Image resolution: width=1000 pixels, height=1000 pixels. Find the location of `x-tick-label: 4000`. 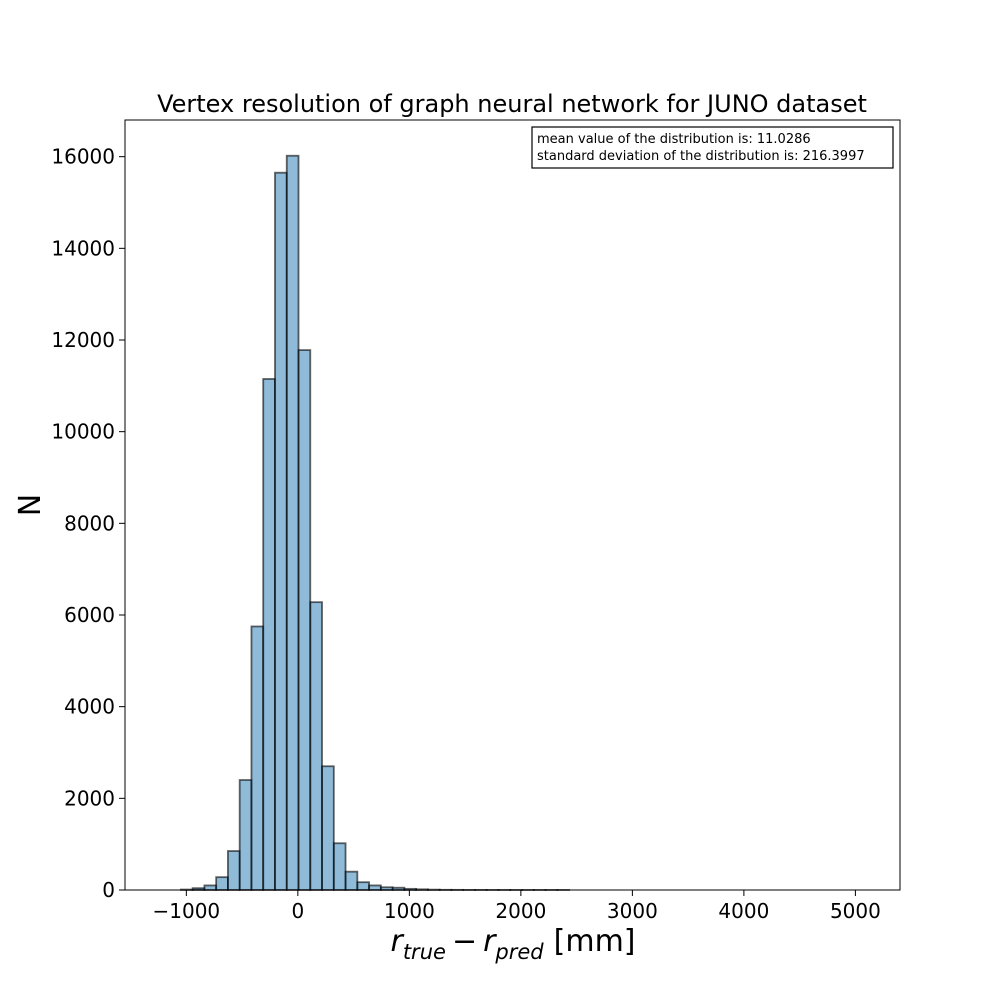

x-tick-label: 4000 is located at coordinates (743, 911).